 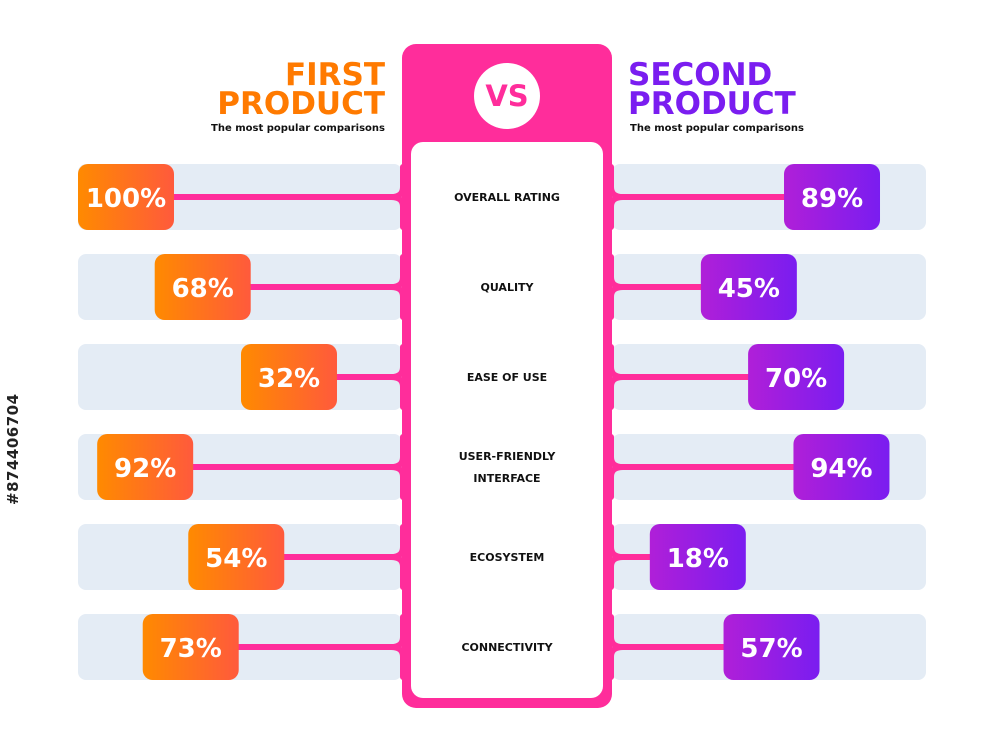 I want to click on watermark-id: #874406704, so click(x=13, y=449).